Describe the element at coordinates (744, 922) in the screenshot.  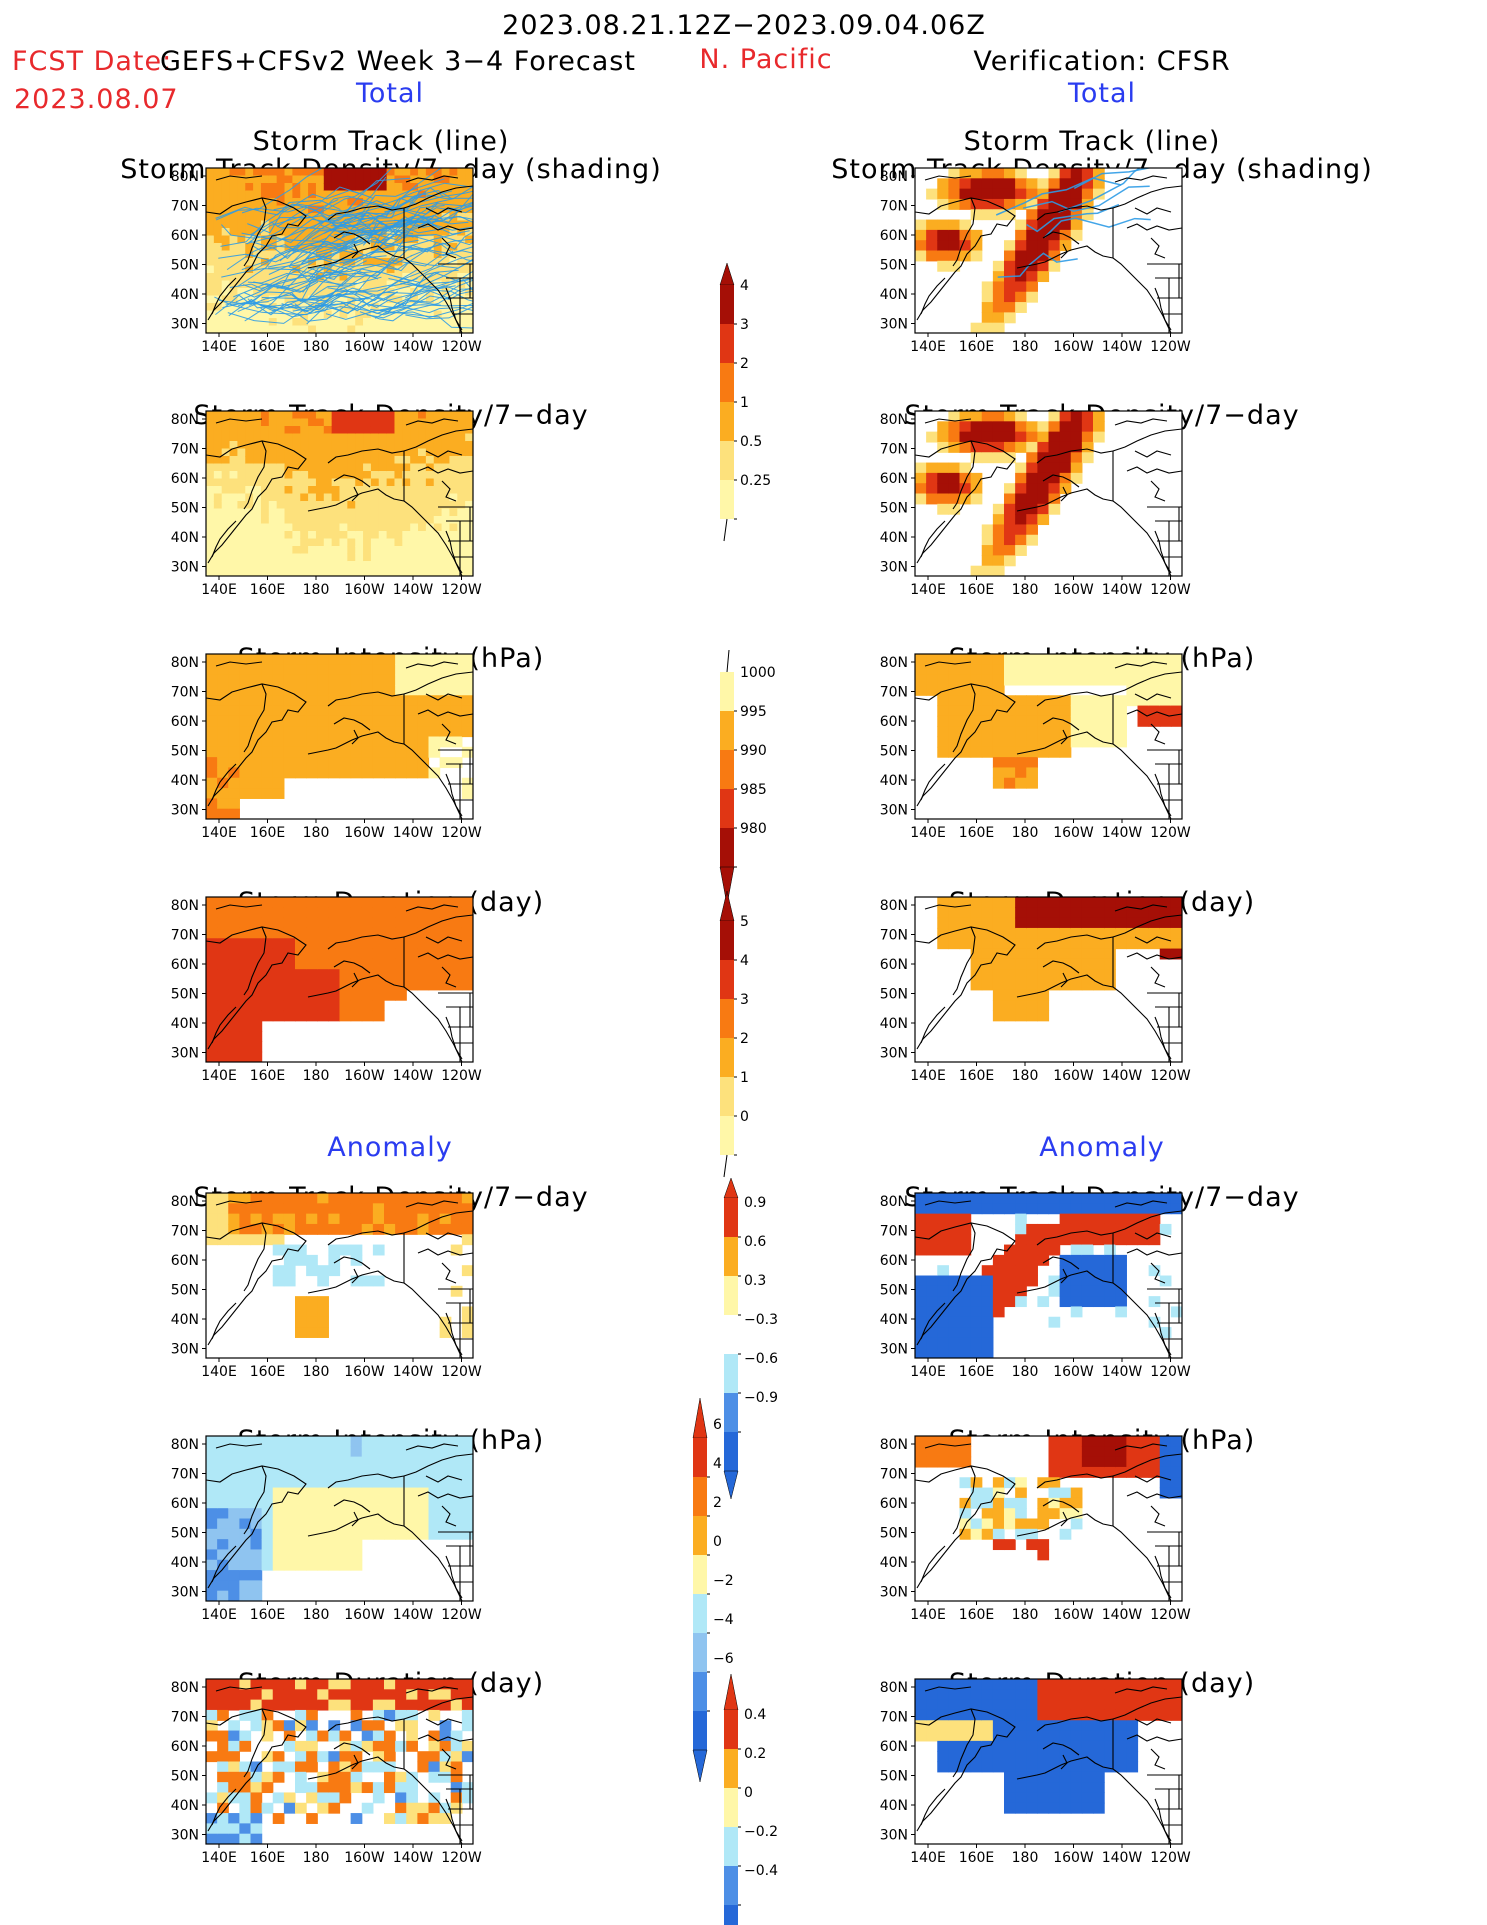
I see `colorbar-label: 5` at that location.